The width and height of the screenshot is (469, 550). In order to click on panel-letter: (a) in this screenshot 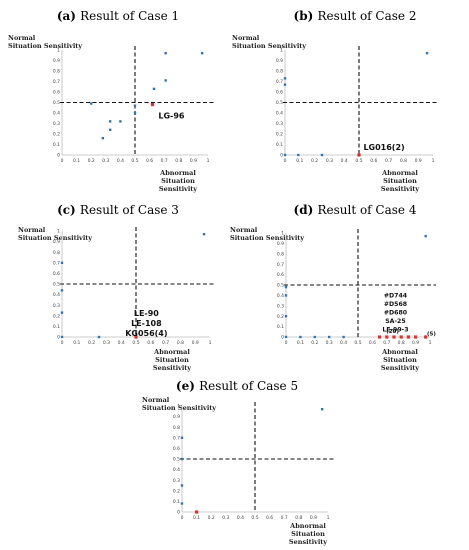, I will do `click(68, 16)`.